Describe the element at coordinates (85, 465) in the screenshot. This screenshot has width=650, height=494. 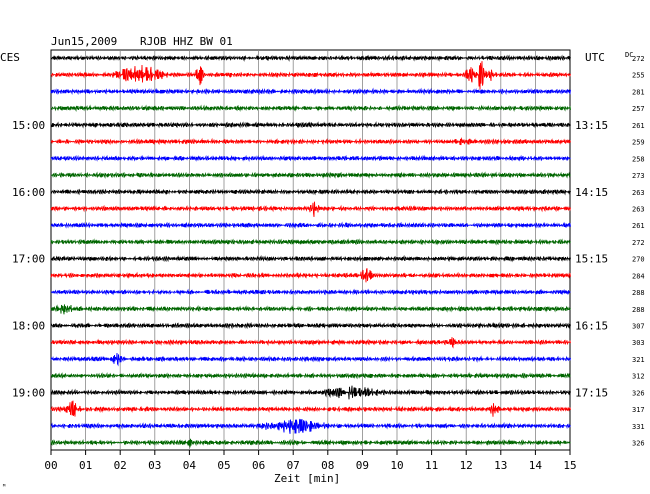
I see `x-tick-label: 01` at that location.